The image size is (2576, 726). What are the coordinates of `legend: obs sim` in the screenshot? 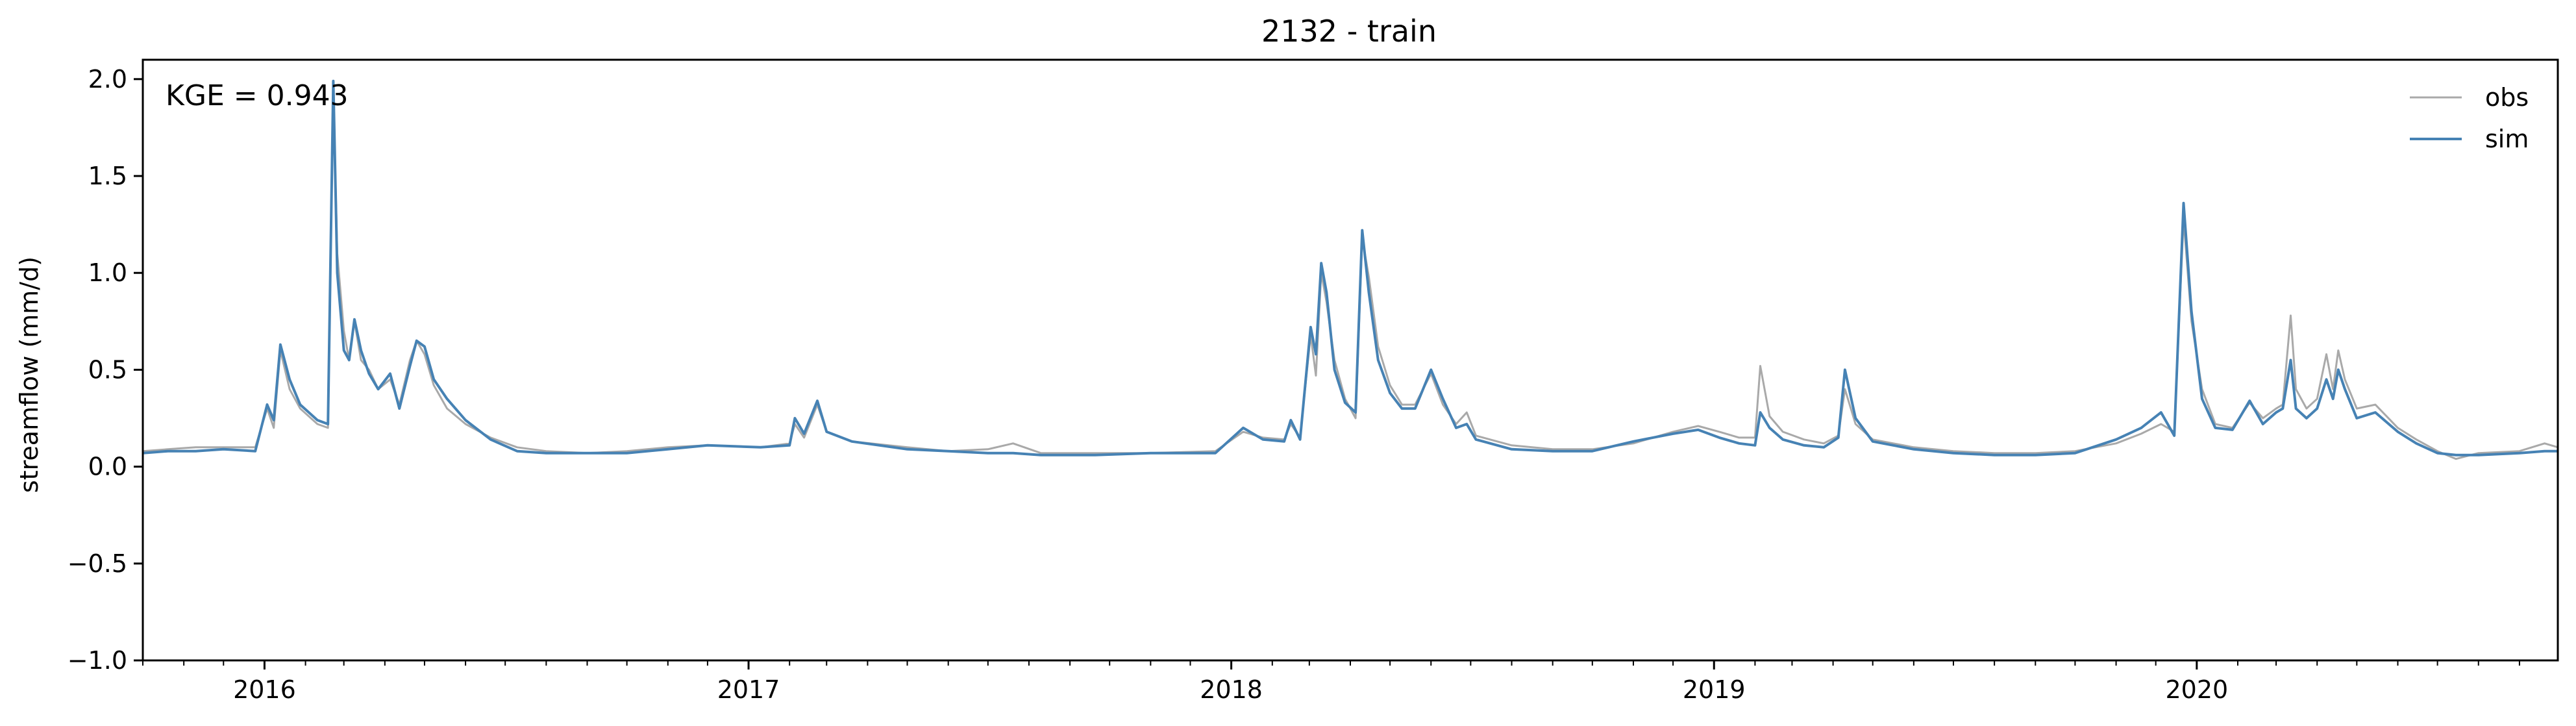 It's located at (2469, 118).